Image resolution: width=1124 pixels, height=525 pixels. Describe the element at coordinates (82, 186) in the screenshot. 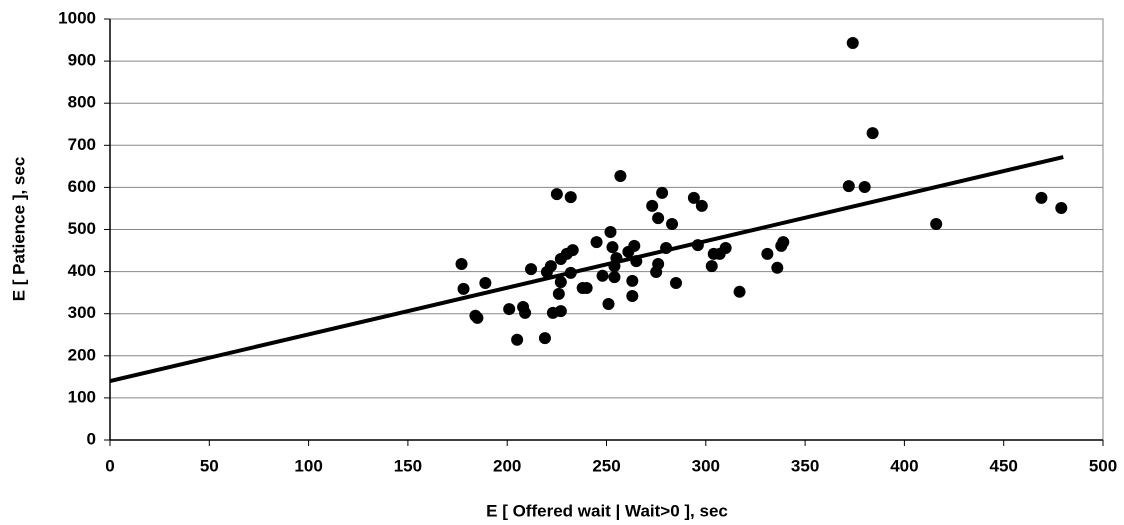

I see `y-tick-label: 600` at that location.